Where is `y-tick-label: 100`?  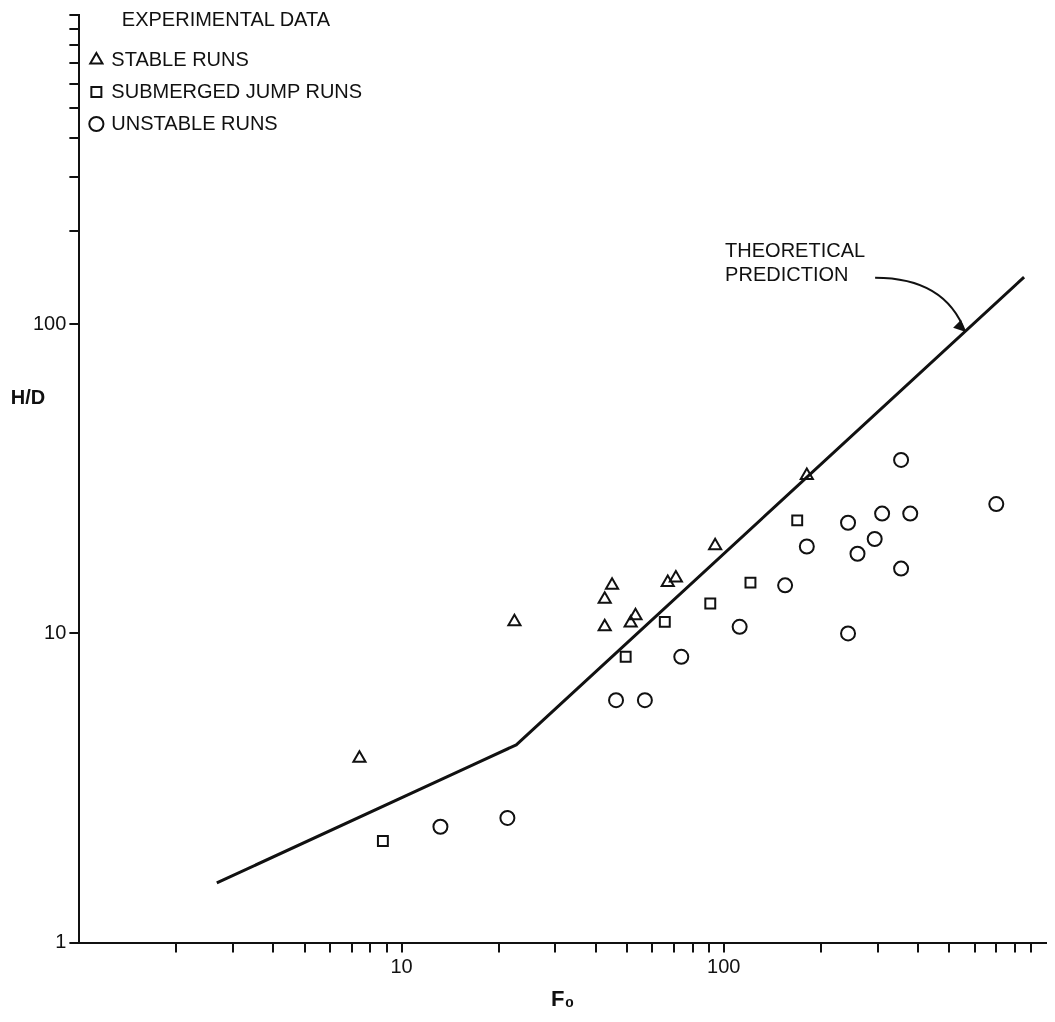
y-tick-label: 100 is located at coordinates (49, 322).